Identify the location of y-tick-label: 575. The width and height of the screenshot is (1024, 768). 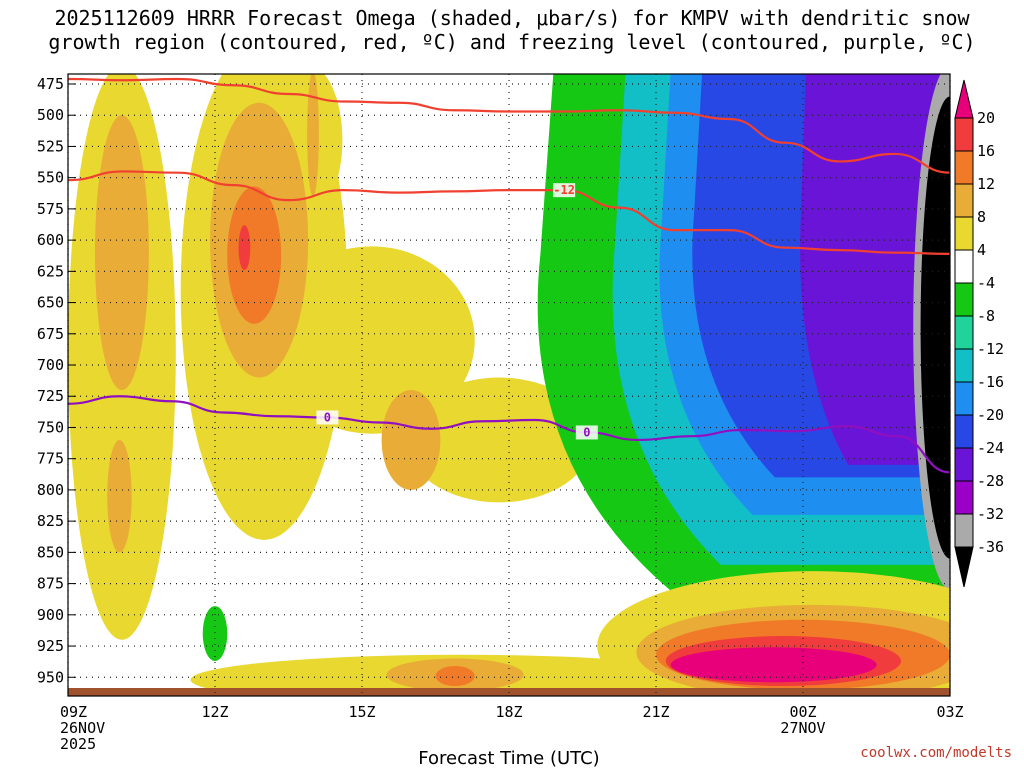
(50, 209).